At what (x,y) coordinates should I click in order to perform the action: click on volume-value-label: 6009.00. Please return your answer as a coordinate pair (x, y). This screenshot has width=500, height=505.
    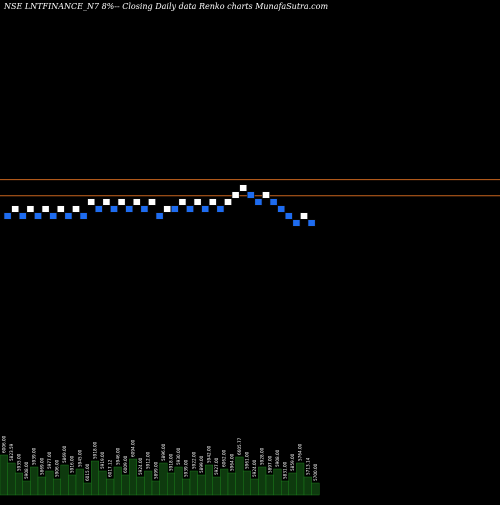
    Looking at the image, I should click on (125, 464).